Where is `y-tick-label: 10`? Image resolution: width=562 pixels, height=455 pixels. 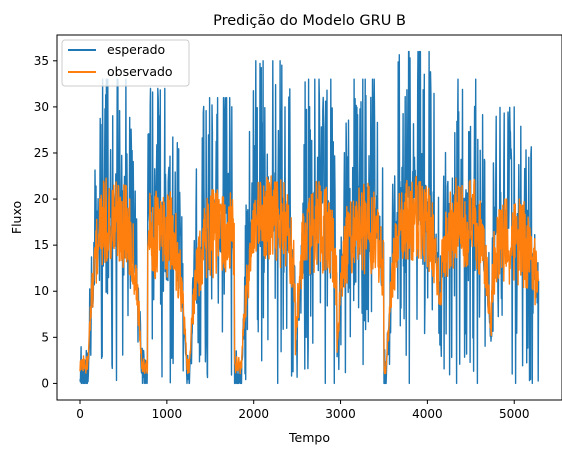 y-tick-label: 10 is located at coordinates (41, 291).